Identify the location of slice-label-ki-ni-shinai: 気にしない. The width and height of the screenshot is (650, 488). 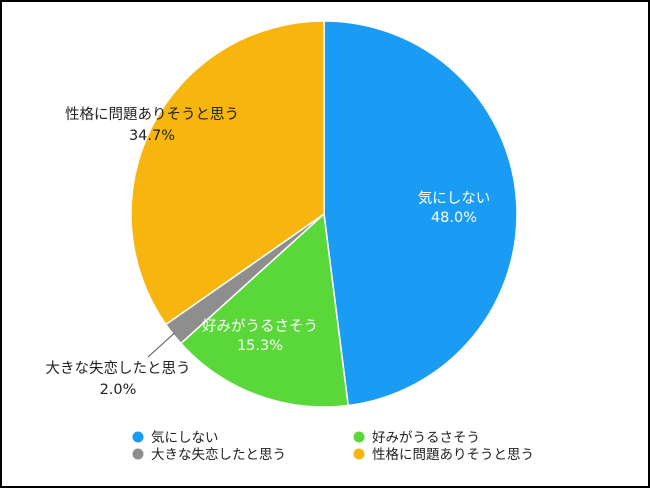
(454, 198).